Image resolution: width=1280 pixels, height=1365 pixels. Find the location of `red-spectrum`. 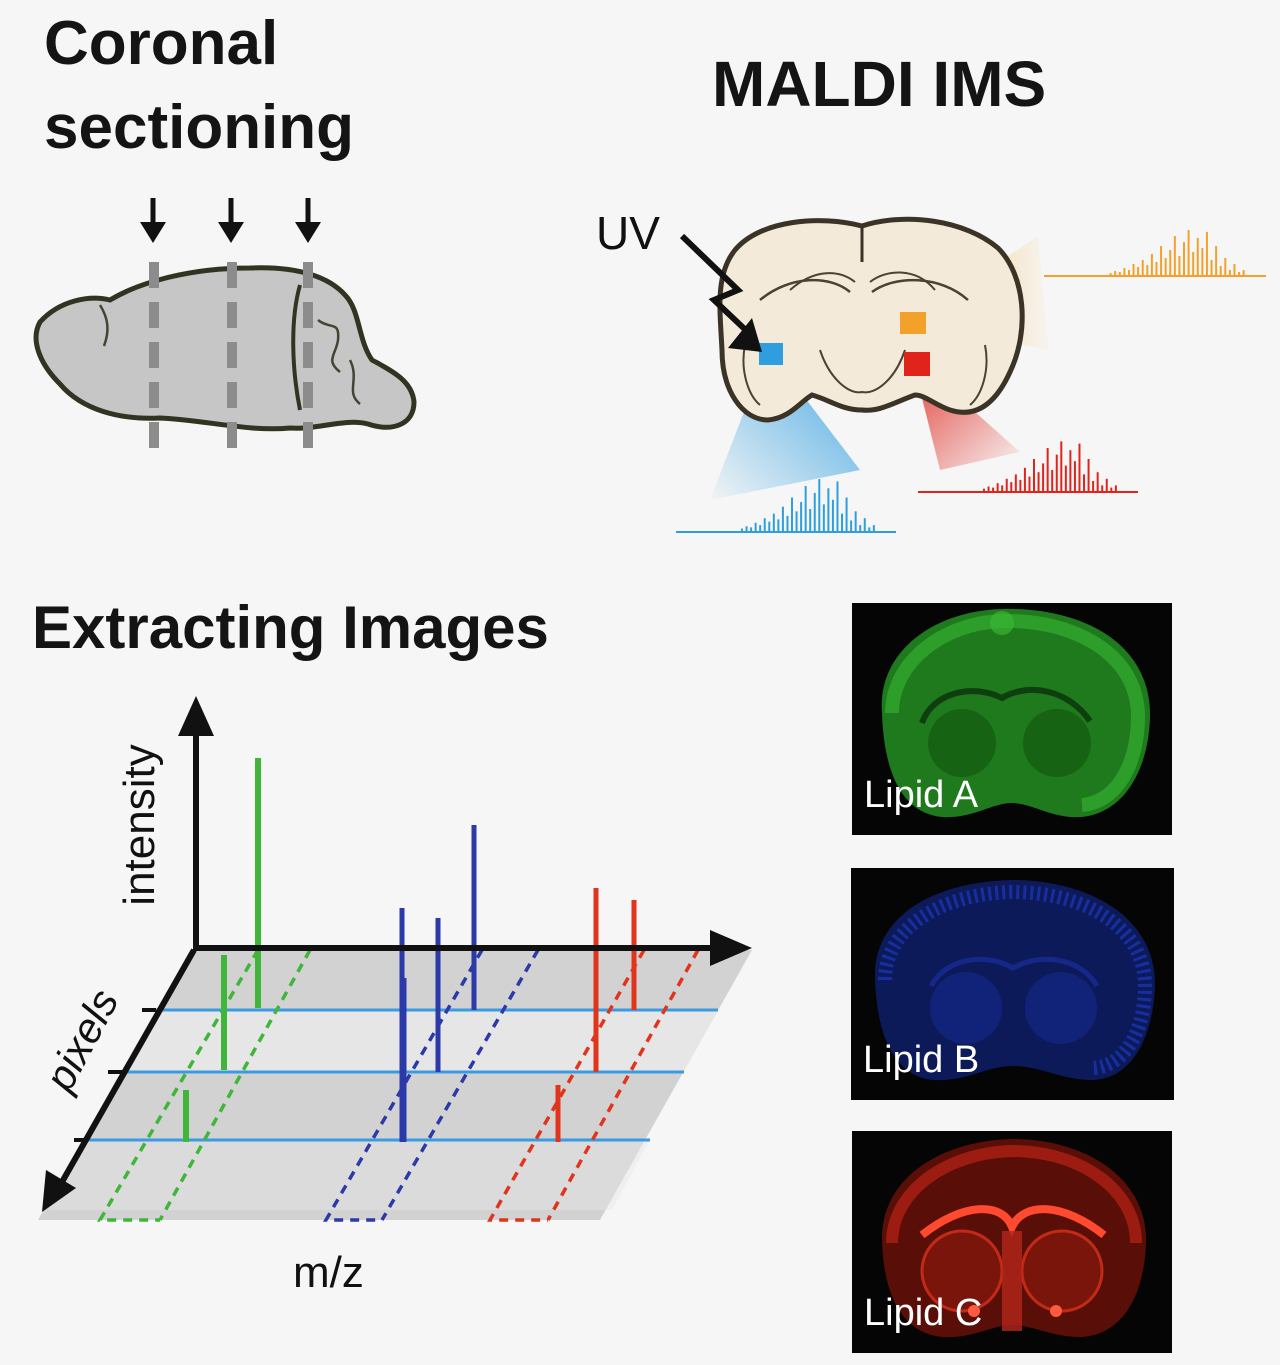

red-spectrum is located at coordinates (1028, 467).